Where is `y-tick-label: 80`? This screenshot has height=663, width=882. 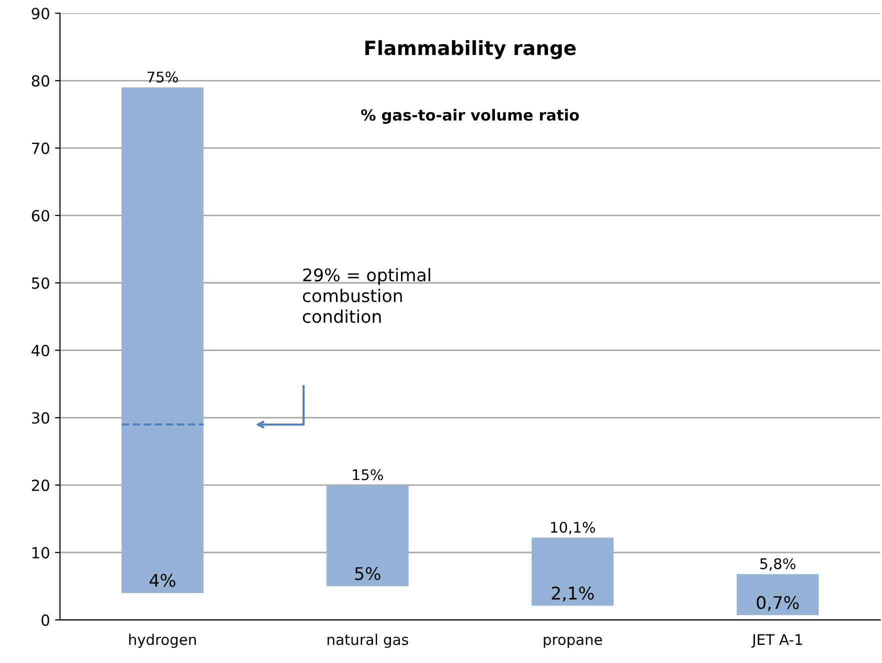 y-tick-label: 80 is located at coordinates (41, 81).